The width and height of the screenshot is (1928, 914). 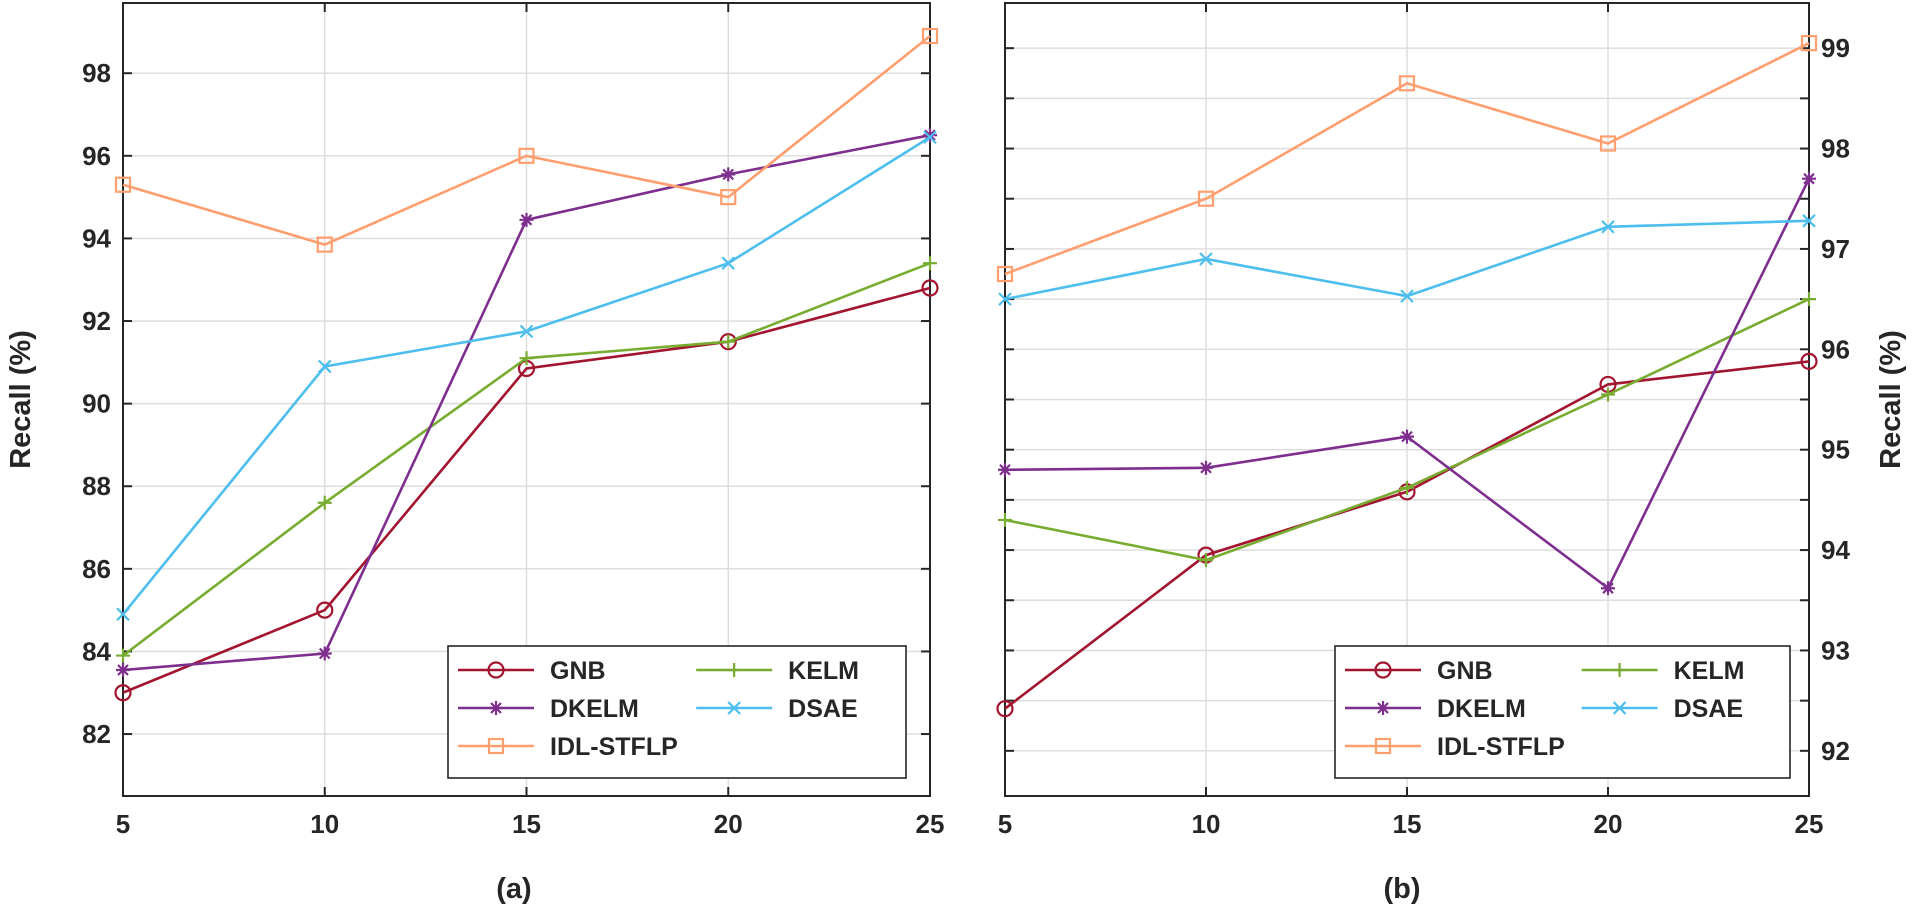 I want to click on y-tick-label: 84, so click(x=96, y=651).